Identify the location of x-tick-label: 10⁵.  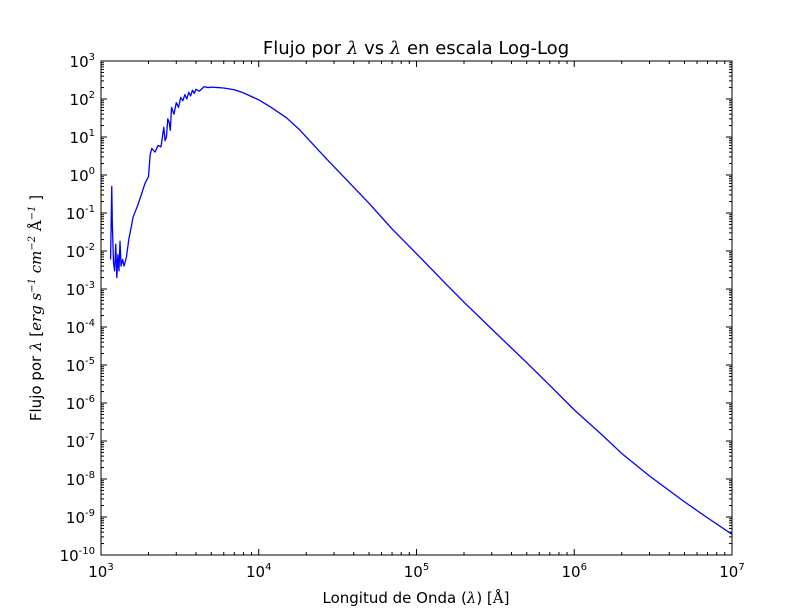
(416, 571).